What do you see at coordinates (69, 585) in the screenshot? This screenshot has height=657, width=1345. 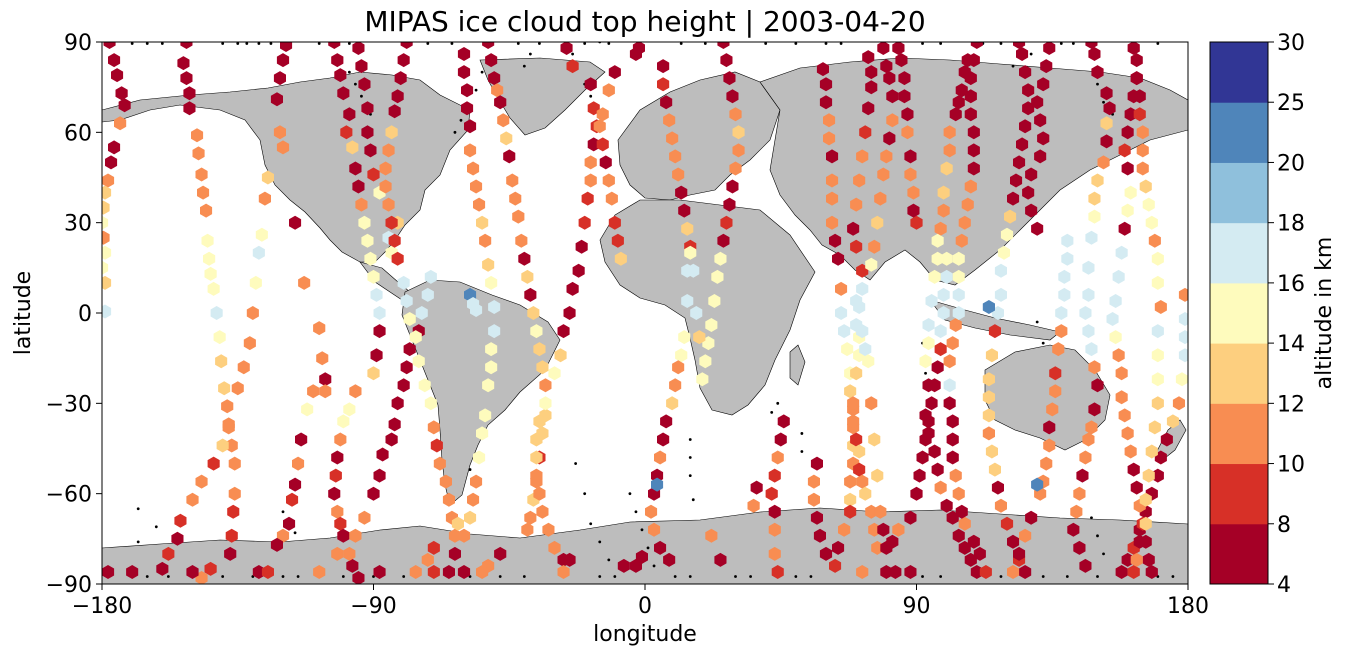 I see `y-tick-label: −90` at bounding box center [69, 585].